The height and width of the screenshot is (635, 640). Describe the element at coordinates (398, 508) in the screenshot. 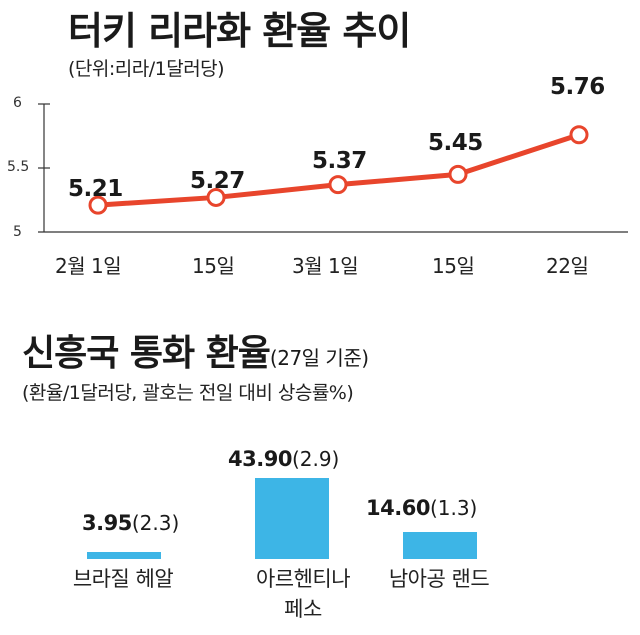

I see `bar-value: 14.60` at that location.